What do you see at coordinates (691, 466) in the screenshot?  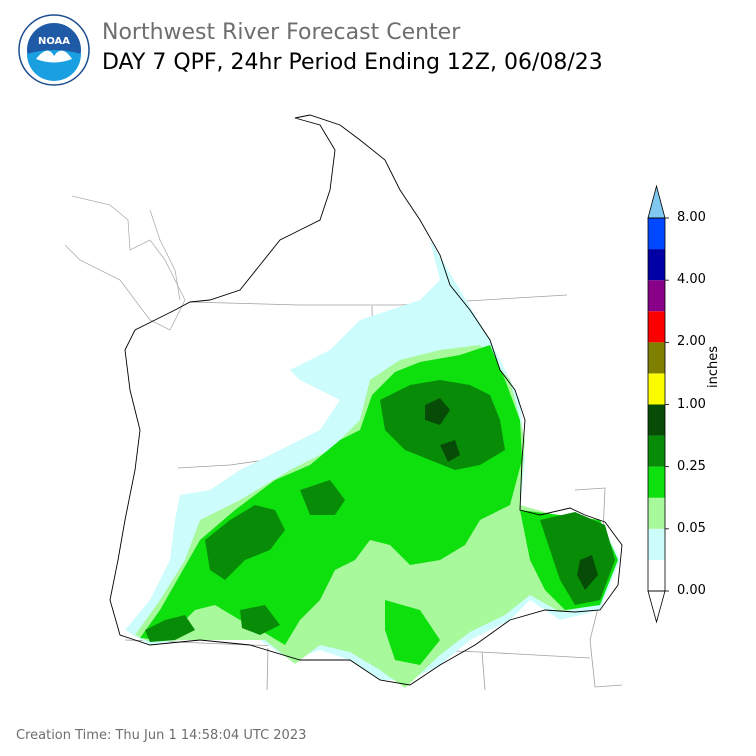 I see `colorbar-tick-label: 0.25` at bounding box center [691, 466].